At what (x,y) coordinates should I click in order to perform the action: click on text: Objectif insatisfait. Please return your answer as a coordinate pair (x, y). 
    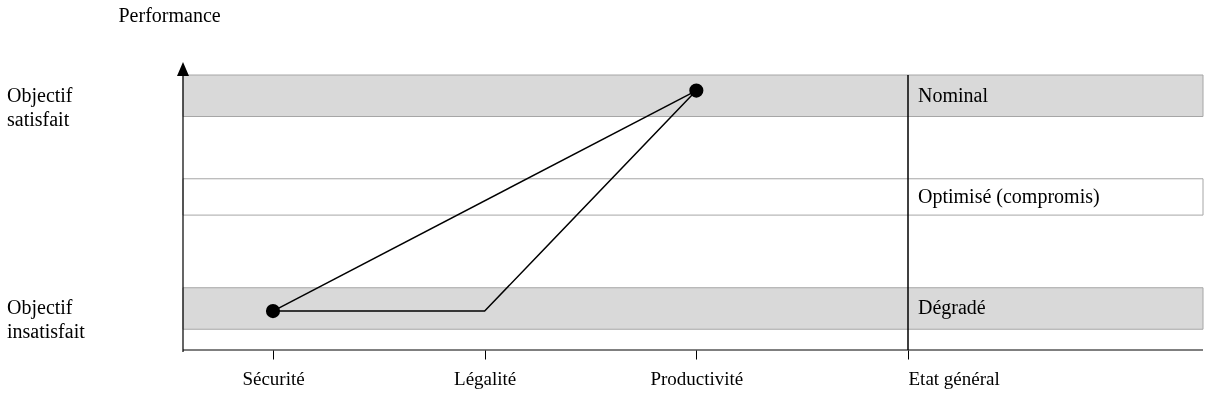
    Looking at the image, I should click on (46, 319).